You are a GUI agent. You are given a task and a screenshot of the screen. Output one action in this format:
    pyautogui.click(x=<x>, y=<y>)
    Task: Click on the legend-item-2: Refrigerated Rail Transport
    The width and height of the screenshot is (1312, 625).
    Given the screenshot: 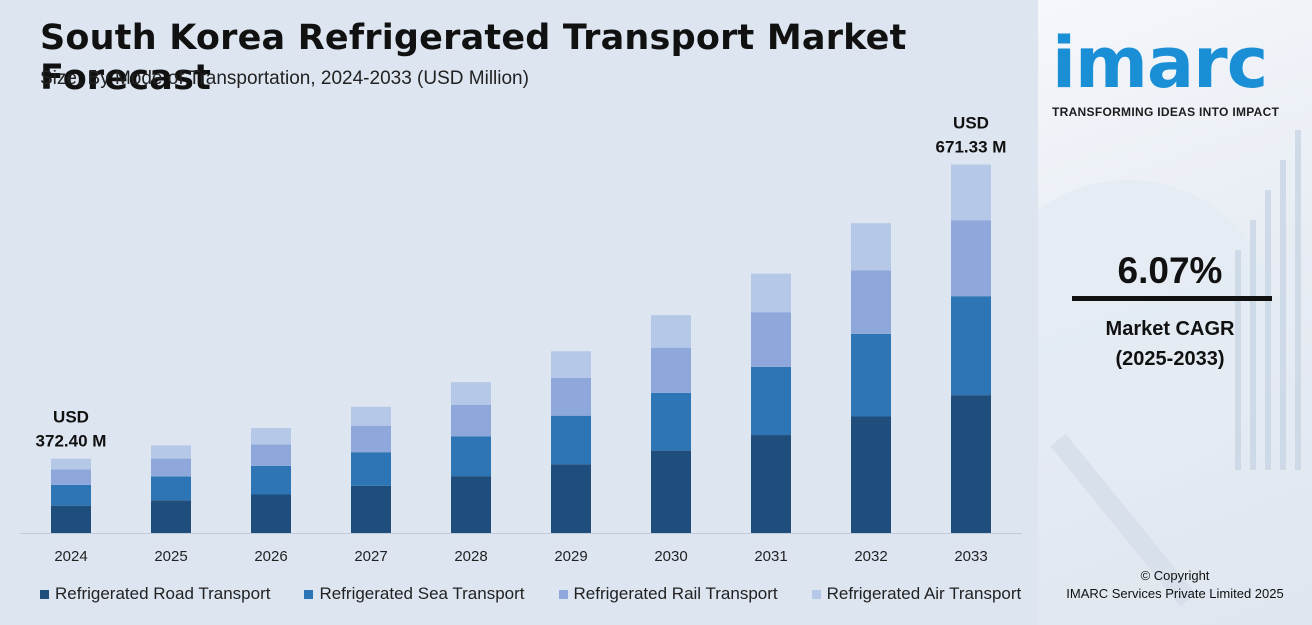 What is the action you would take?
    pyautogui.click(x=668, y=594)
    